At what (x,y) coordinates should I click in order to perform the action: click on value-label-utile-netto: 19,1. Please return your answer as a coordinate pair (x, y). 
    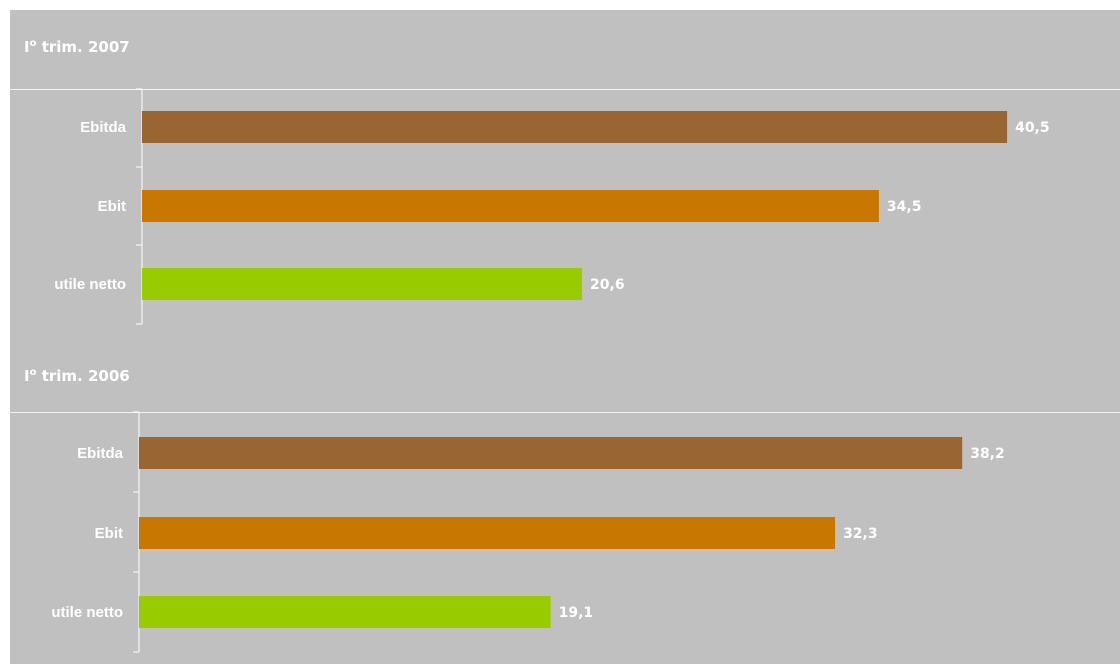
    Looking at the image, I should click on (576, 613).